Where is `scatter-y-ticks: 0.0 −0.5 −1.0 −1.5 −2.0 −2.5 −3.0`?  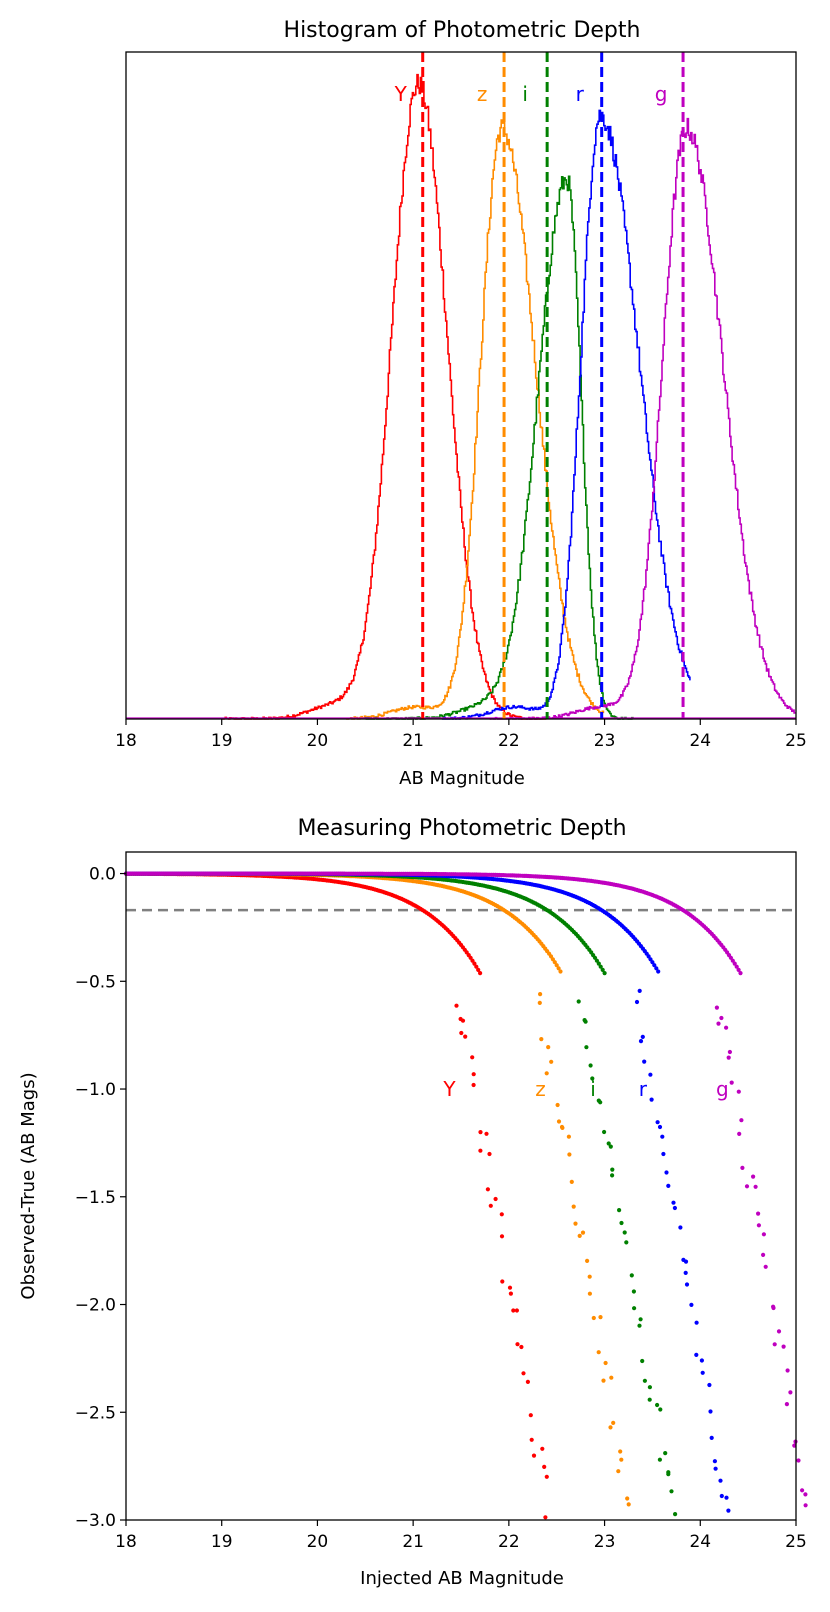
scatter-y-ticks: 0.0 −0.5 −1.0 −1.5 −2.0 −2.5 −3.0 is located at coordinates (100, 1198).